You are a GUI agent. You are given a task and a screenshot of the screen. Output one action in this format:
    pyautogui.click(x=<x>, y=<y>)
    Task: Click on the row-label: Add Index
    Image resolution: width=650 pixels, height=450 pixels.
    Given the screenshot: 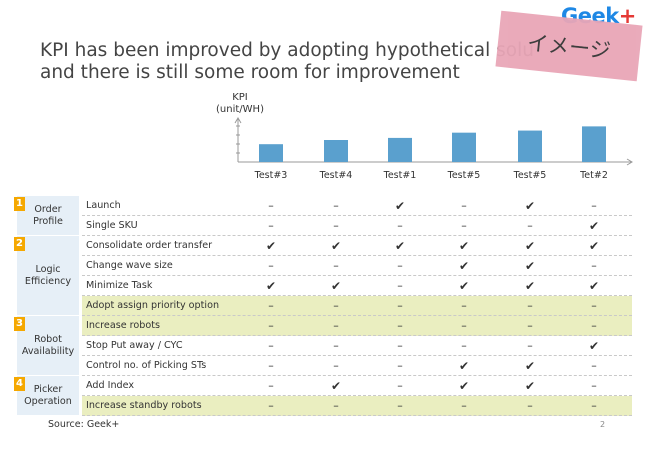 What is the action you would take?
    pyautogui.click(x=110, y=385)
    